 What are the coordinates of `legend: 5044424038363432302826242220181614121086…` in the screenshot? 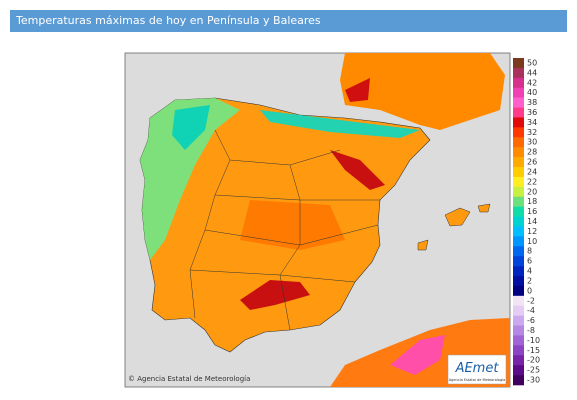 It's located at (526, 222).